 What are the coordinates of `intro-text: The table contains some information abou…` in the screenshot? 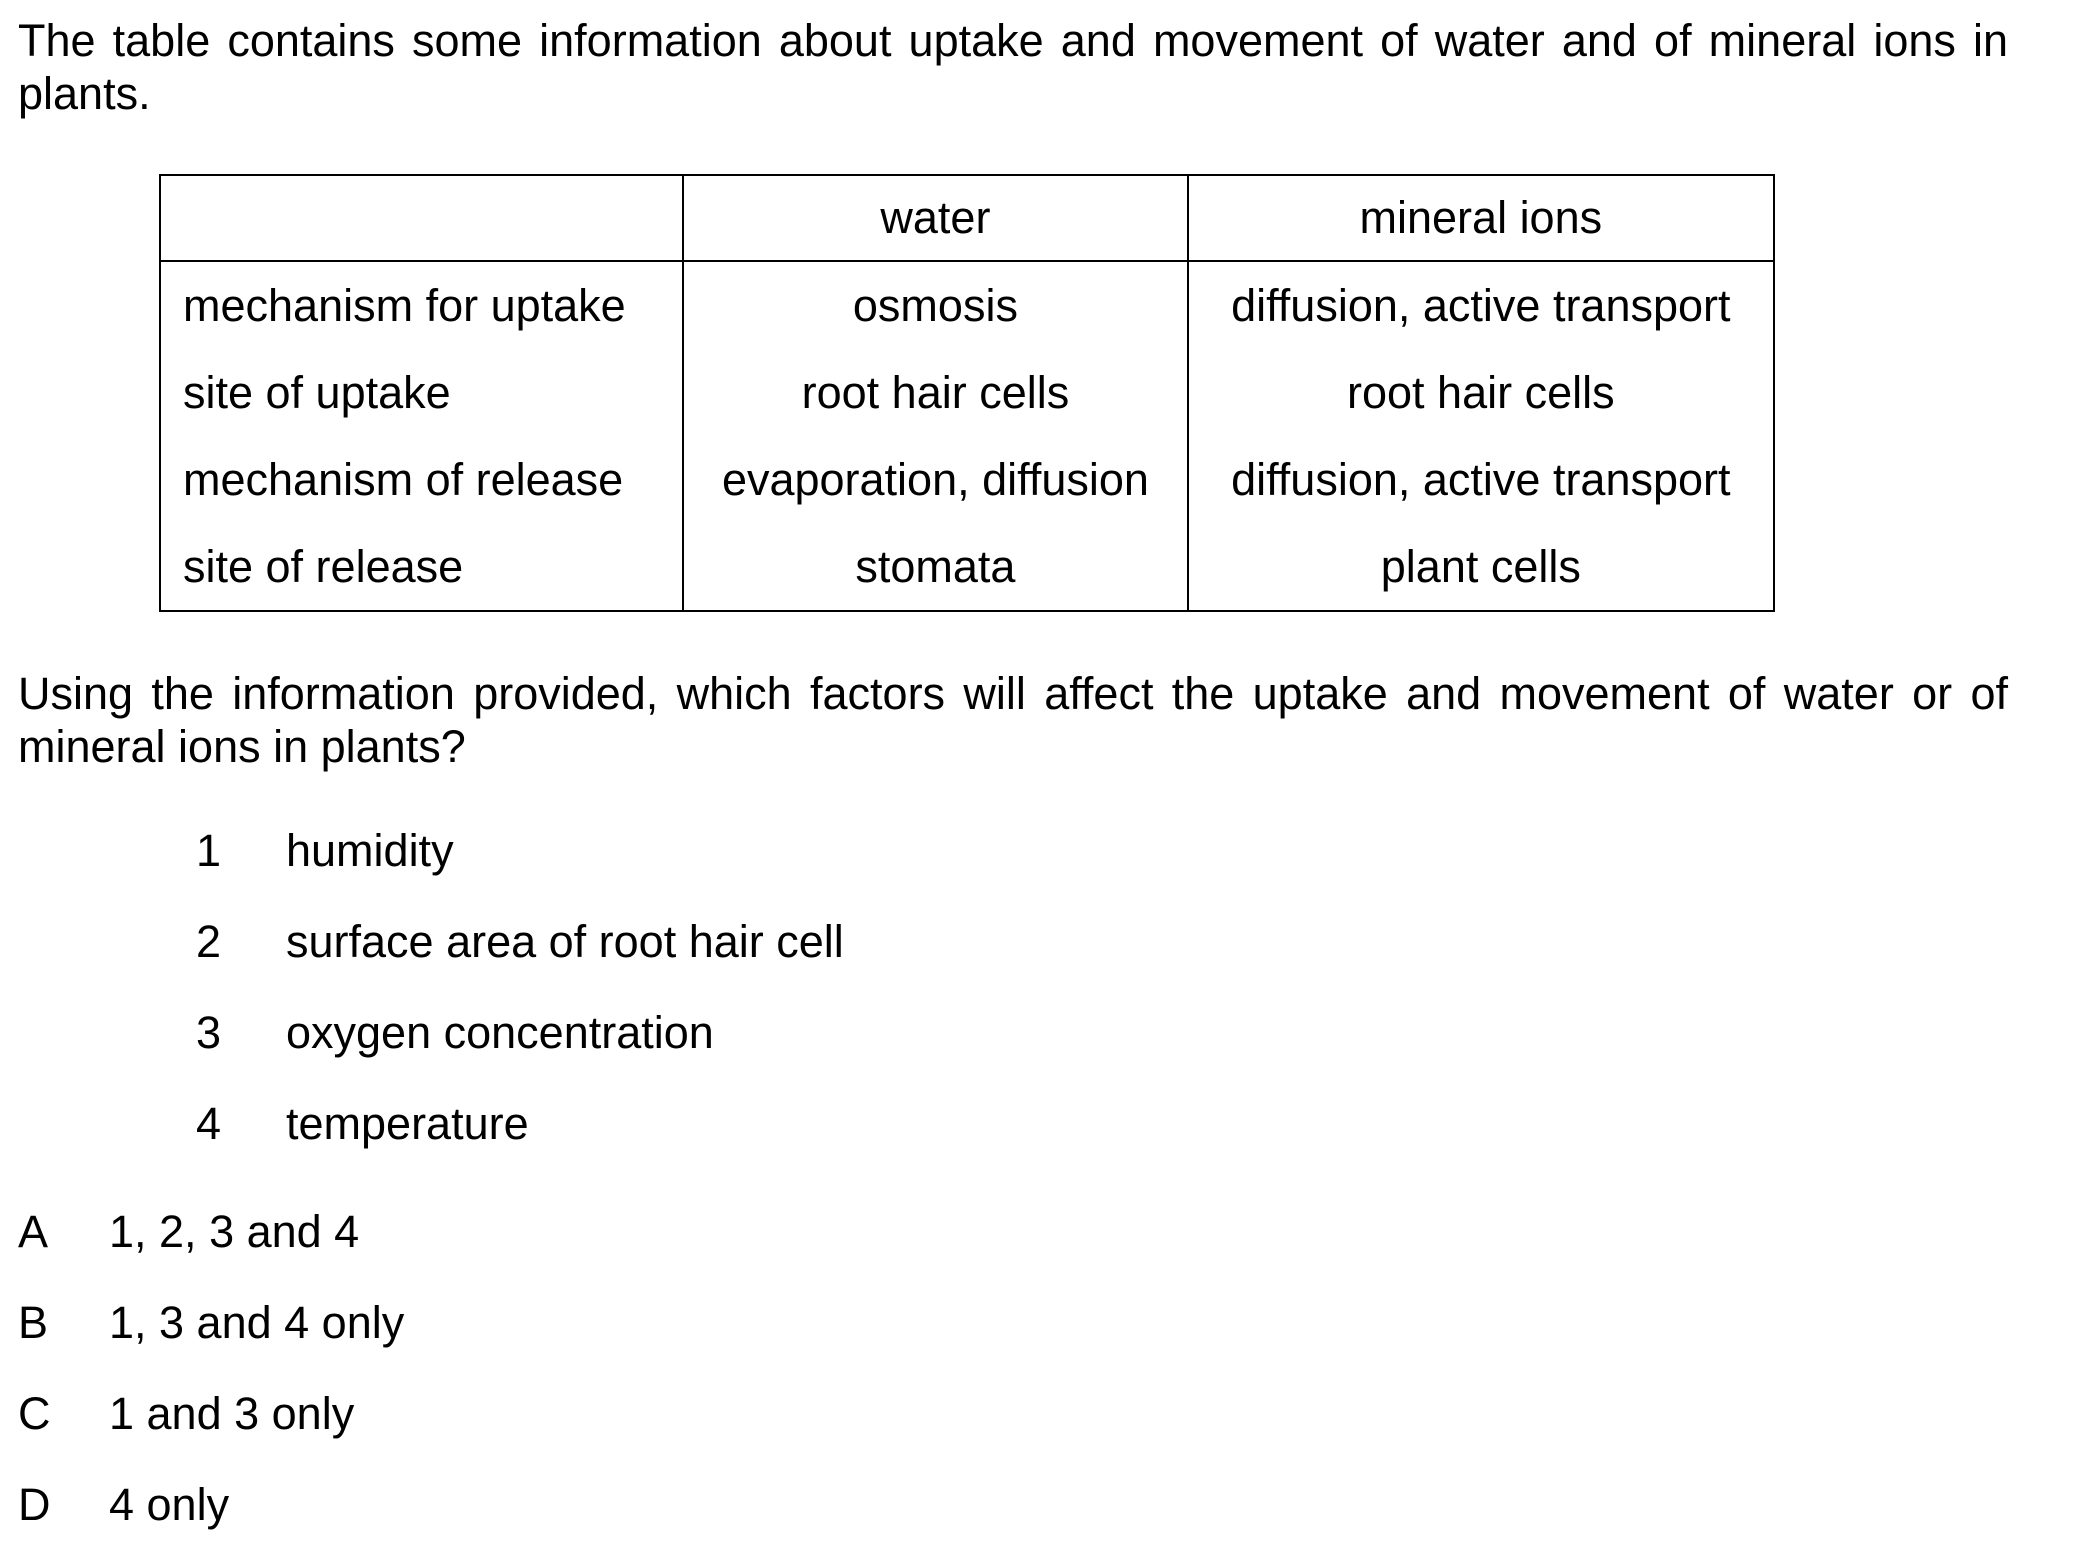 It's located at (1013, 67).